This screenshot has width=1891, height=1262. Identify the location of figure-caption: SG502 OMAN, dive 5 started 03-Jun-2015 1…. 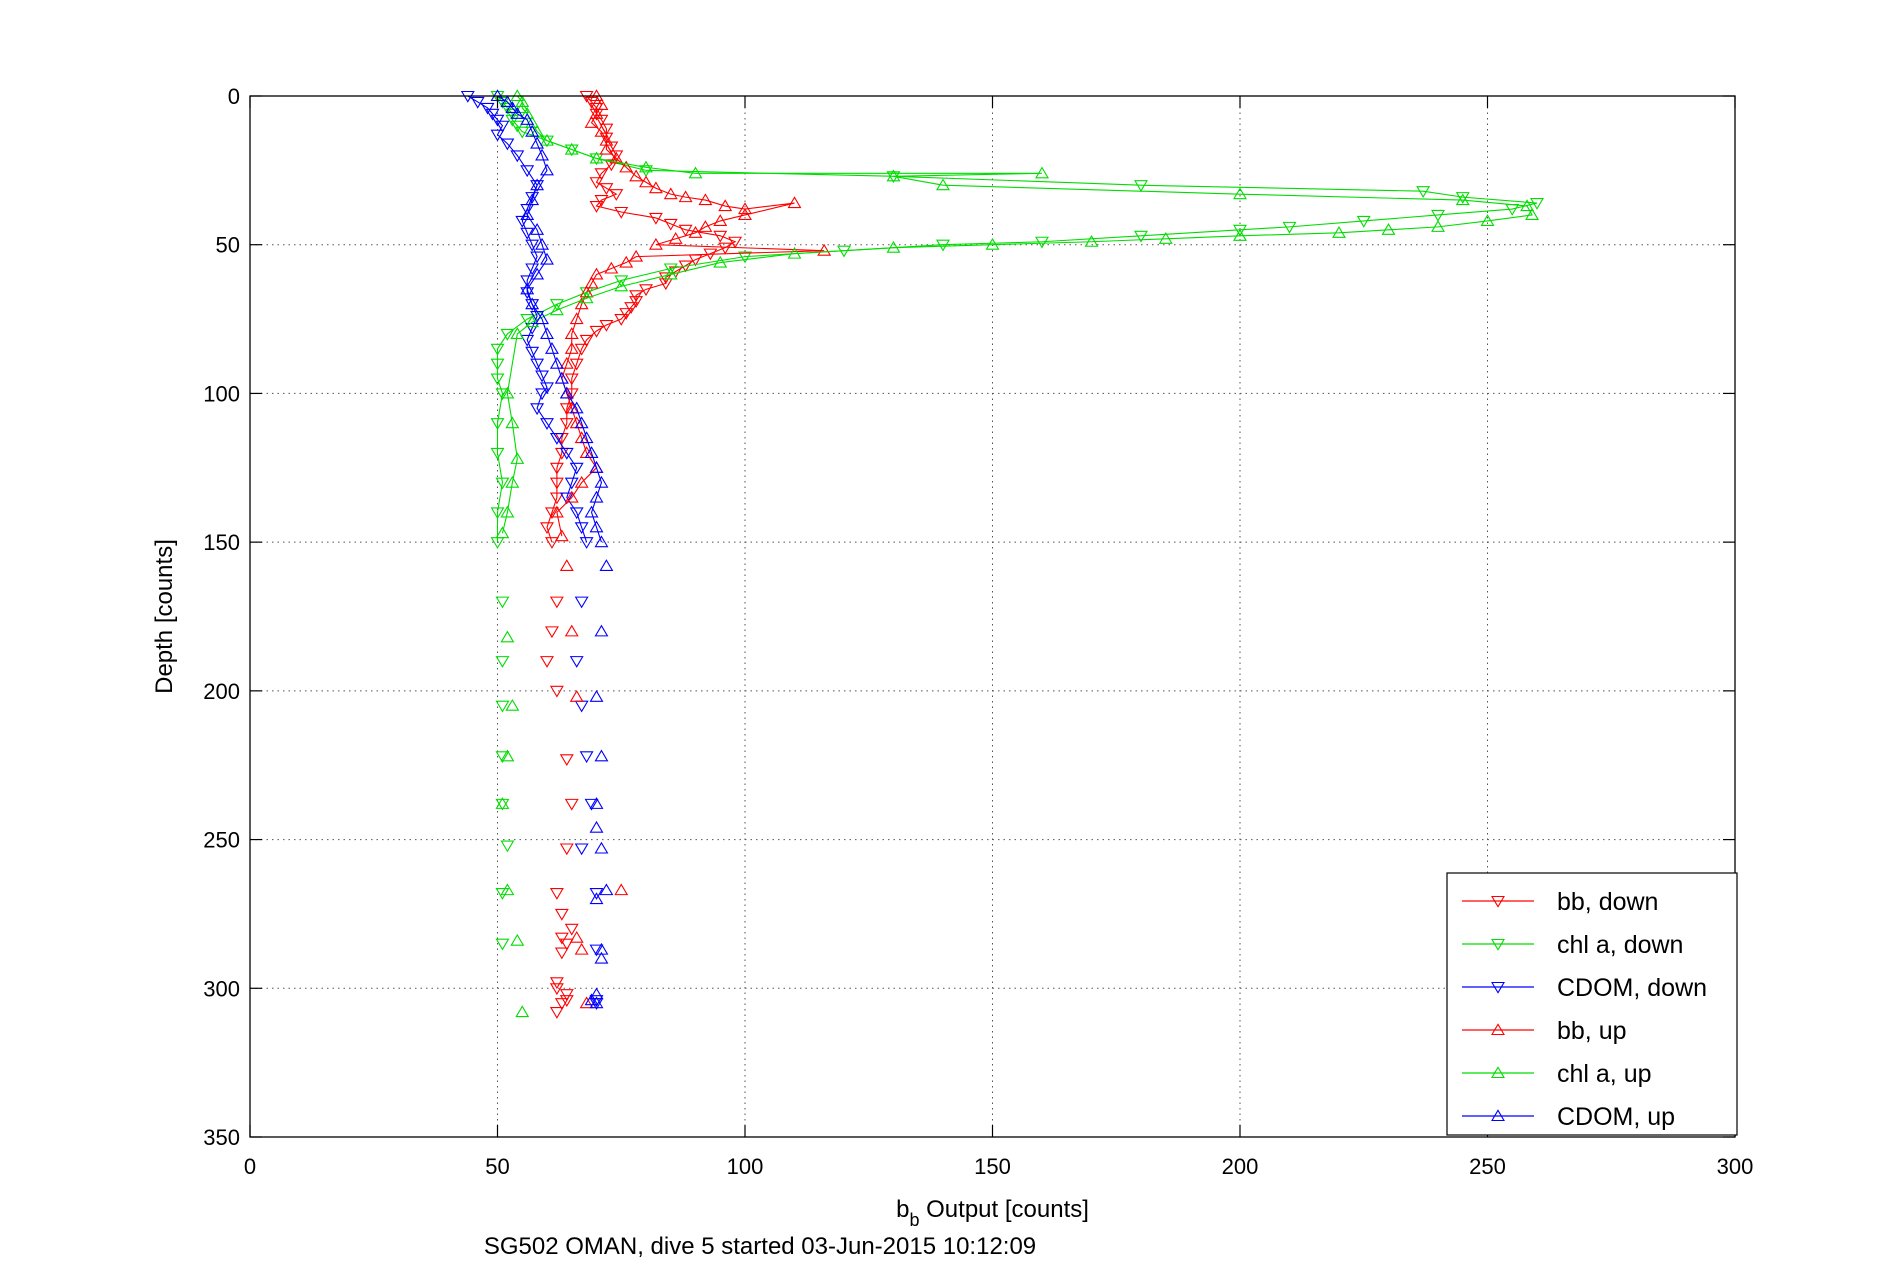
(760, 1246).